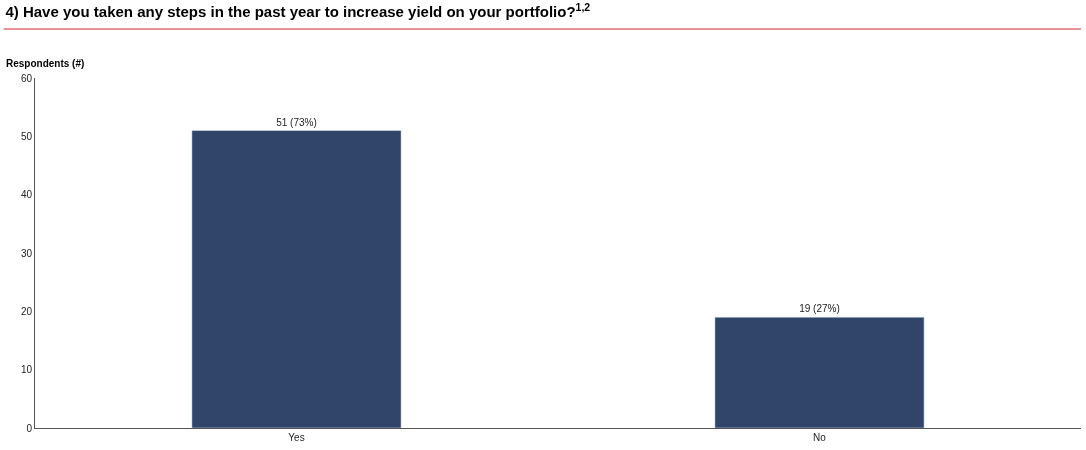 The height and width of the screenshot is (450, 1086). Describe the element at coordinates (26, 370) in the screenshot. I see `y-tick-label: 10` at that location.